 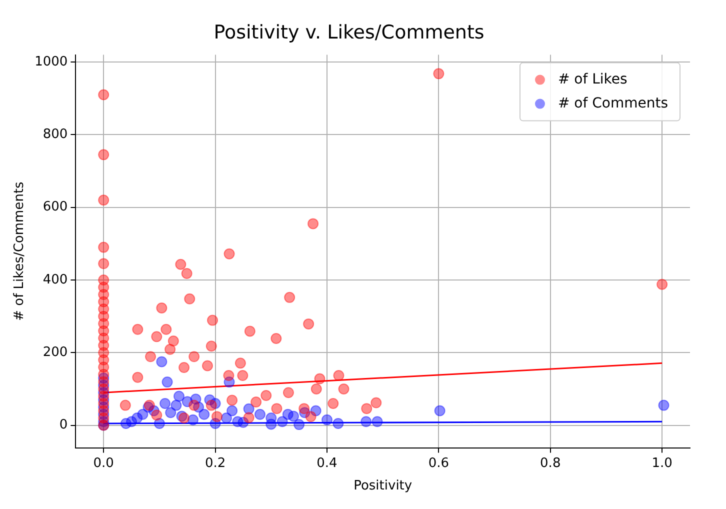 I want to click on y-tick-label: 200, so click(x=55, y=352).